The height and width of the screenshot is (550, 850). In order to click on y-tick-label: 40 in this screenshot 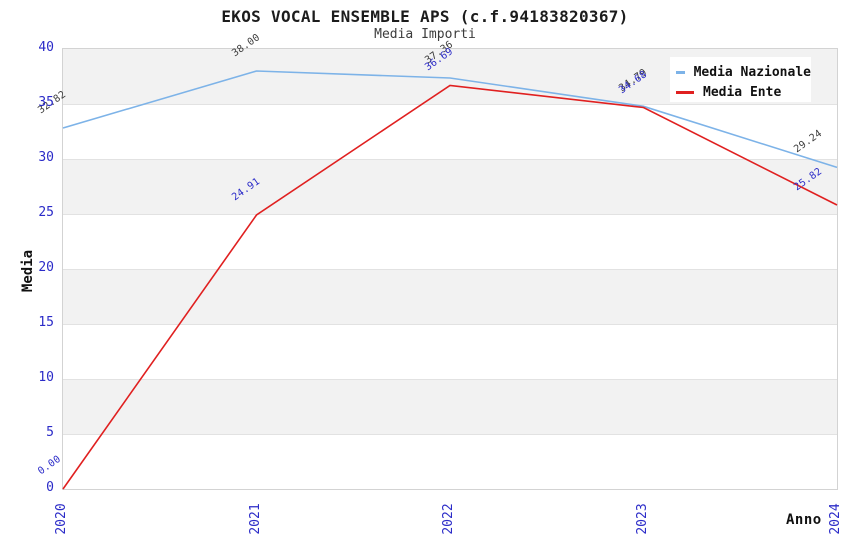, I will do `click(46, 47)`.